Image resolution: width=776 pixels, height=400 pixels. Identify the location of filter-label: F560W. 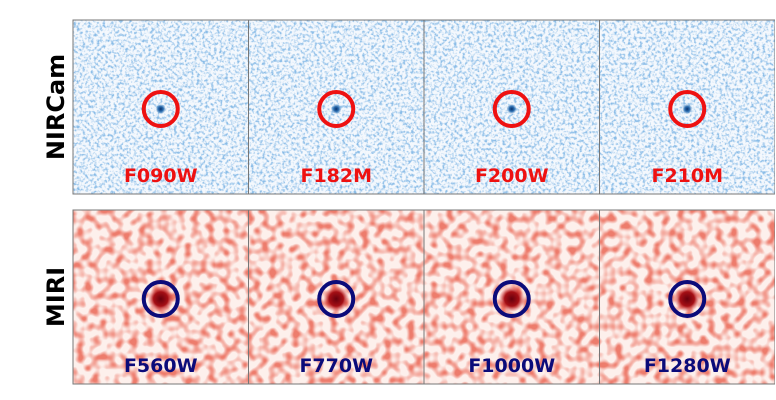
(161, 366).